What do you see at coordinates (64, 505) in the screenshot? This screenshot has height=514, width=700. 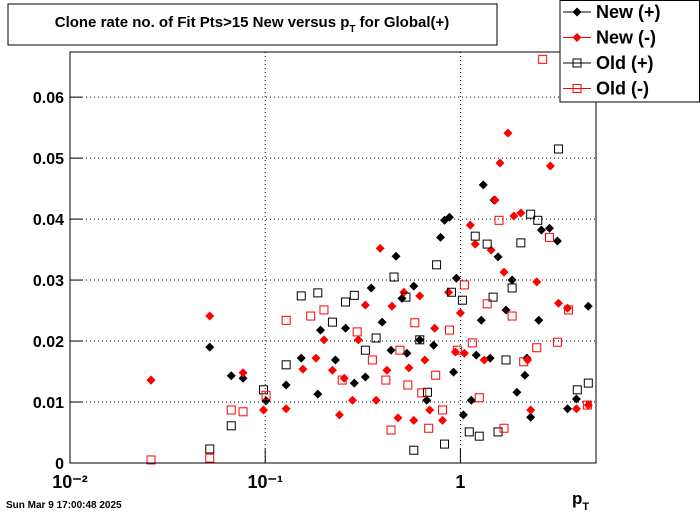 I see `timestamp: Sun Mar 9 17:00:48 2025` at bounding box center [64, 505].